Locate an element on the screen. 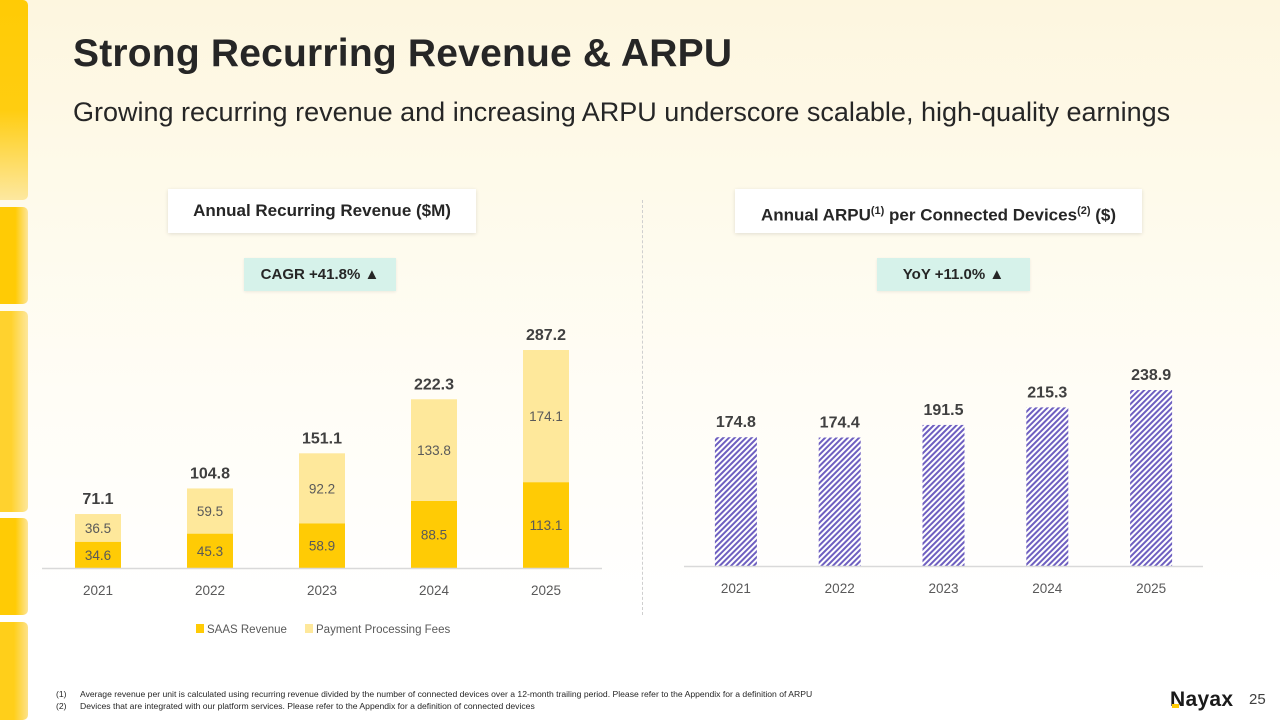 This screenshot has height=720, width=1280. arr-bar-payment-2023 is located at coordinates (322, 488).